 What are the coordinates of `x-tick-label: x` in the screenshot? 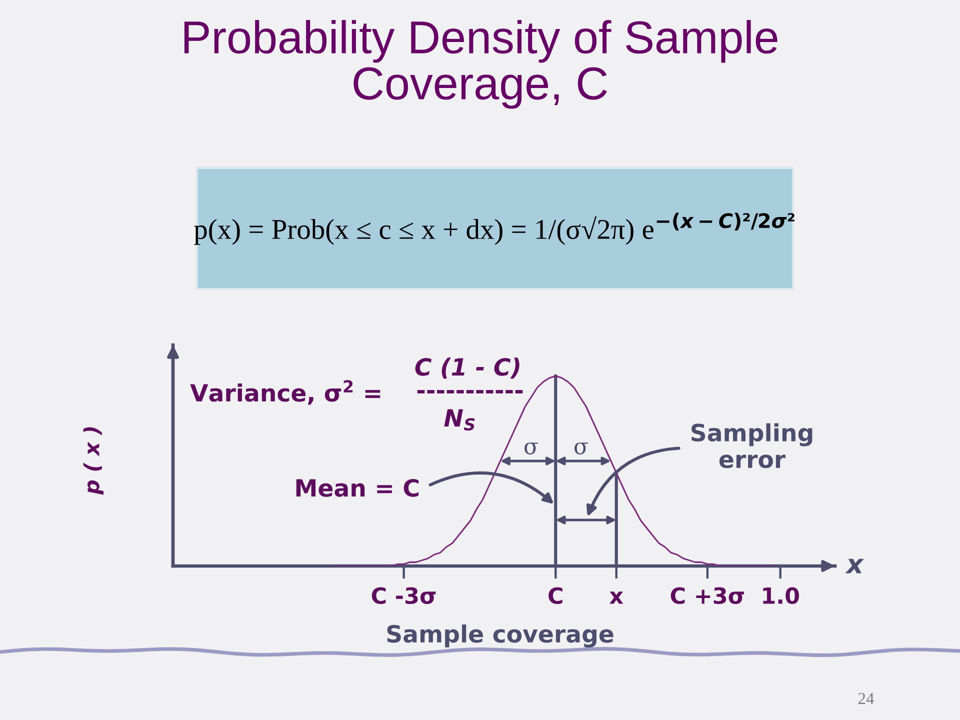 It's located at (617, 598).